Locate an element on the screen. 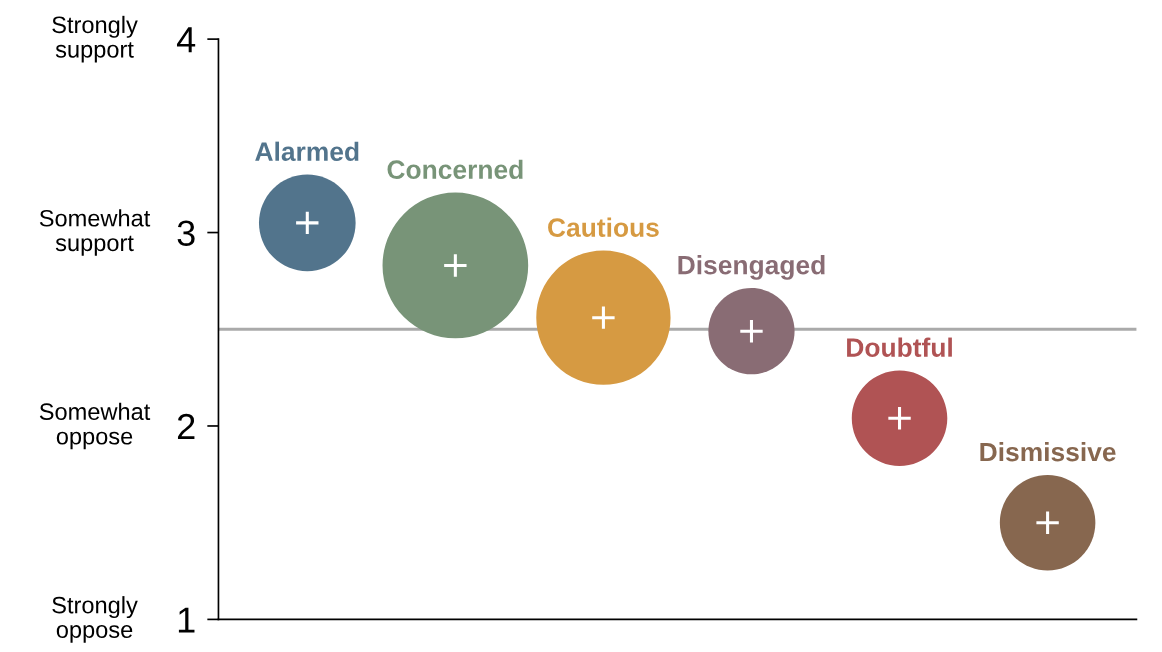 This screenshot has width=1162, height=652. text: Somewhat support is located at coordinates (95, 232).